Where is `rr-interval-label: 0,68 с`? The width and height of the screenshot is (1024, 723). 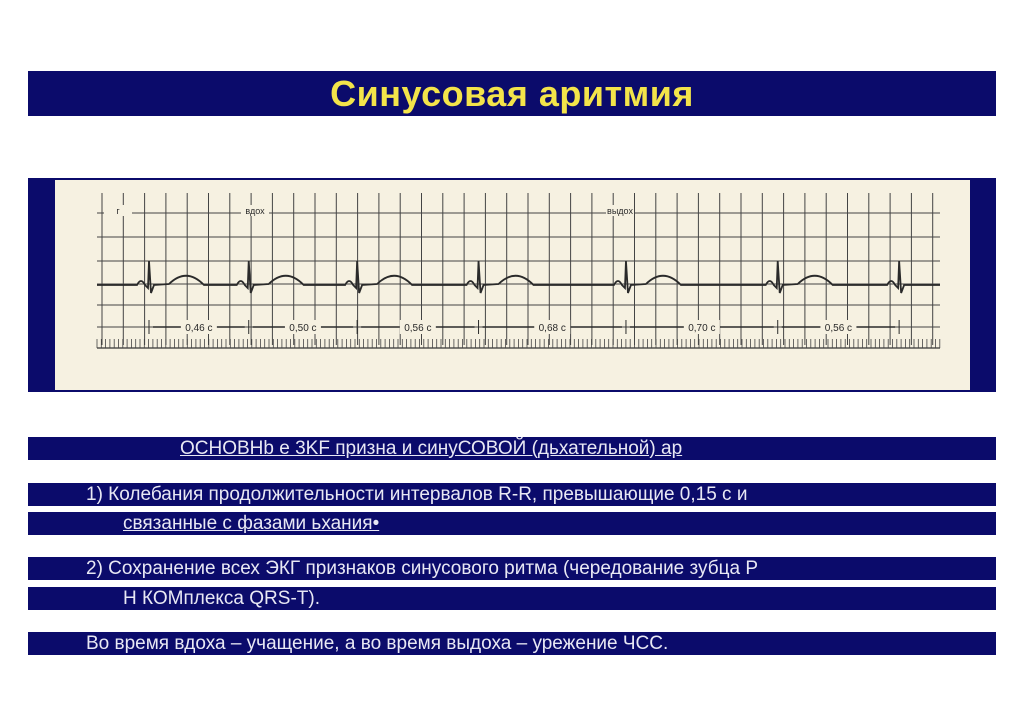 rr-interval-label: 0,68 с is located at coordinates (552, 328).